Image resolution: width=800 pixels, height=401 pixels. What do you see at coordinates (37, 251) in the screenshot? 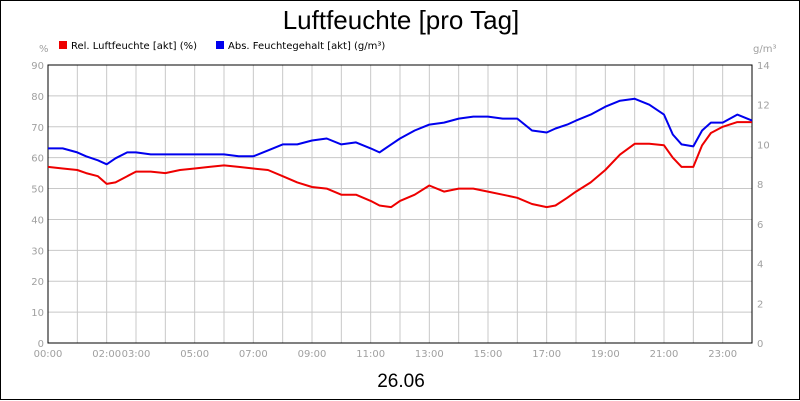
I see `y-left-tick-label: 30` at bounding box center [37, 251].